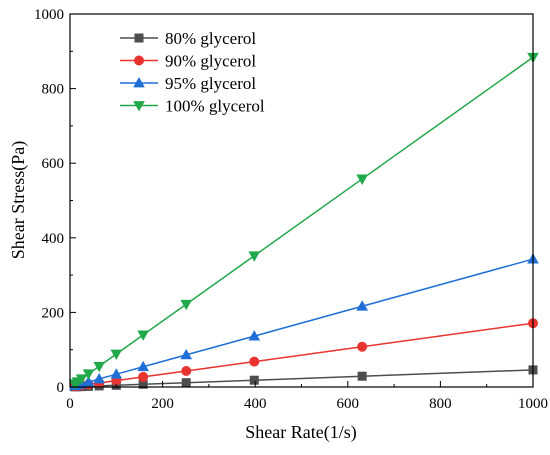  What do you see at coordinates (53, 90) in the screenshot?
I see `y-tick-label: 800` at bounding box center [53, 90].